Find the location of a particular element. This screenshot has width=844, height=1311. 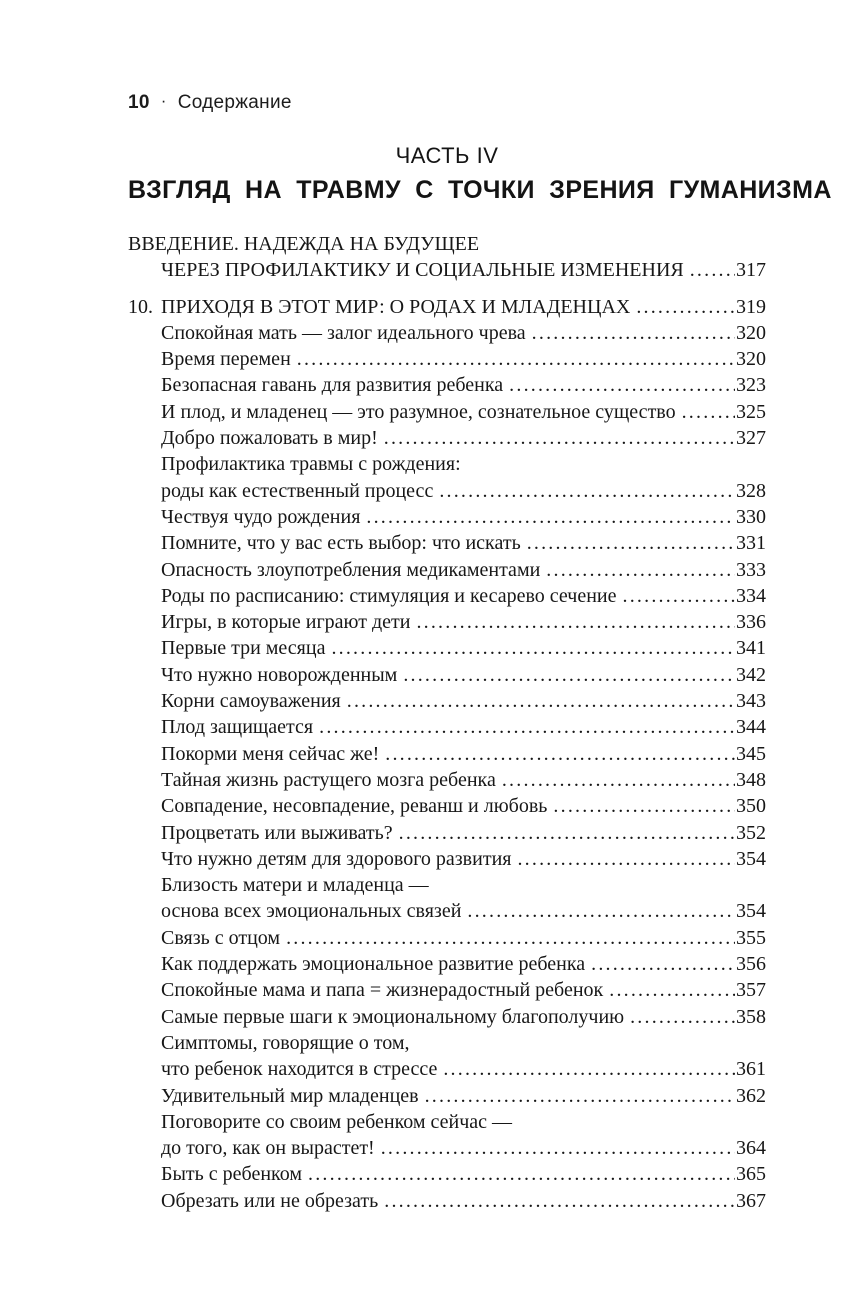

toc-entry-title: Процветать или выживать? is located at coordinates (277, 832).